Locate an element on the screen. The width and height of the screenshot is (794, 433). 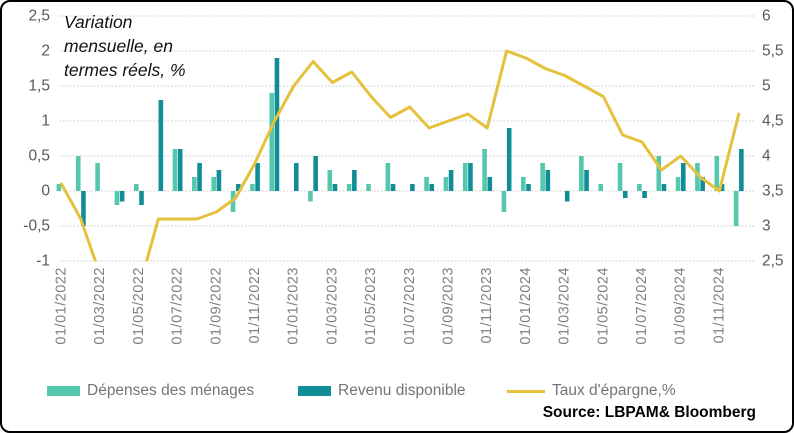
x-axis-tick: 01/07/2023 is located at coordinates (410, 306).